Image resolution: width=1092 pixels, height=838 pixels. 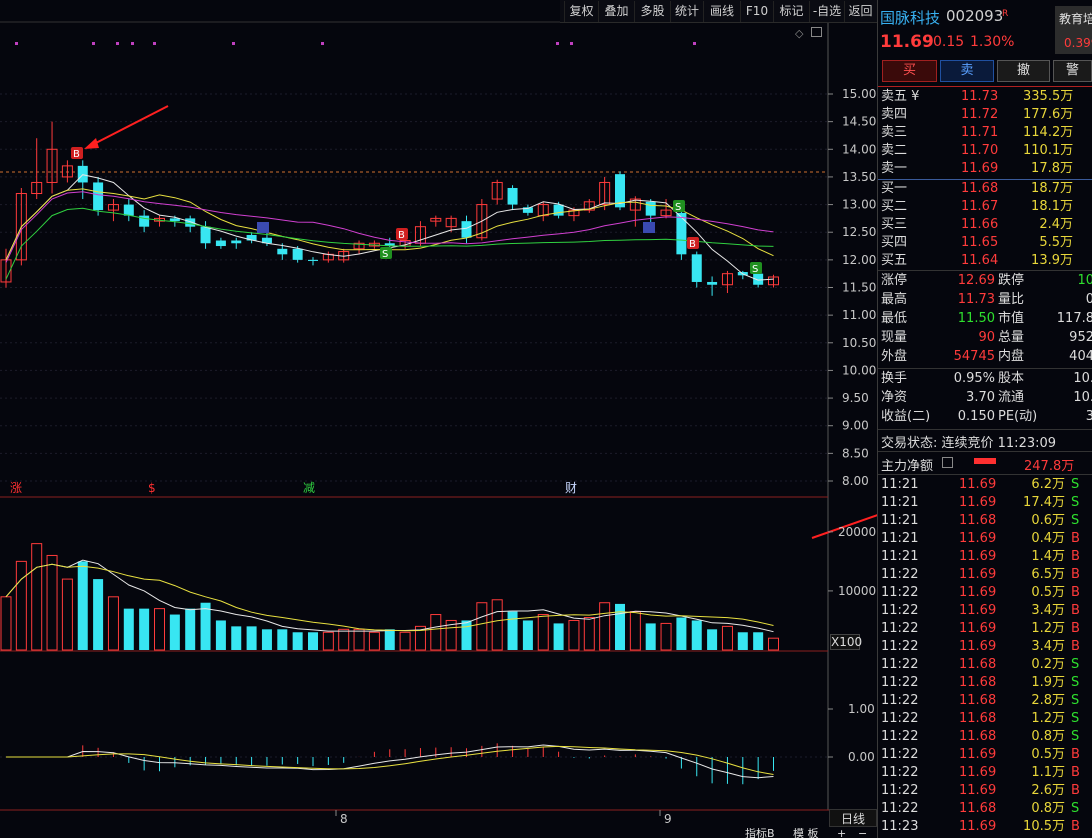 What do you see at coordinates (859, 205) in the screenshot?
I see `price-tick-label: 13.00` at bounding box center [859, 205].